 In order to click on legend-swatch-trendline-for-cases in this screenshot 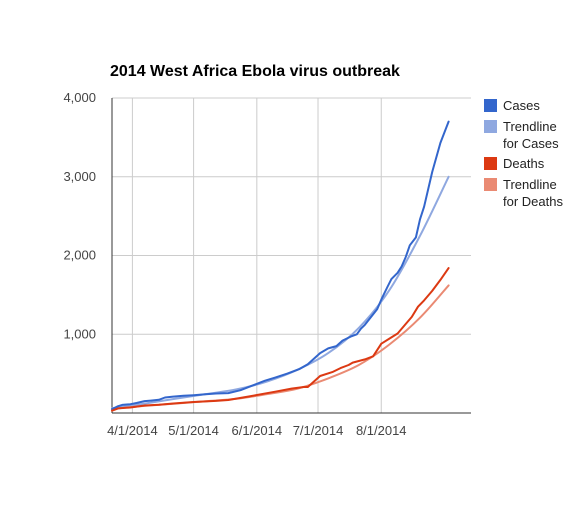, I will do `click(490, 126)`.